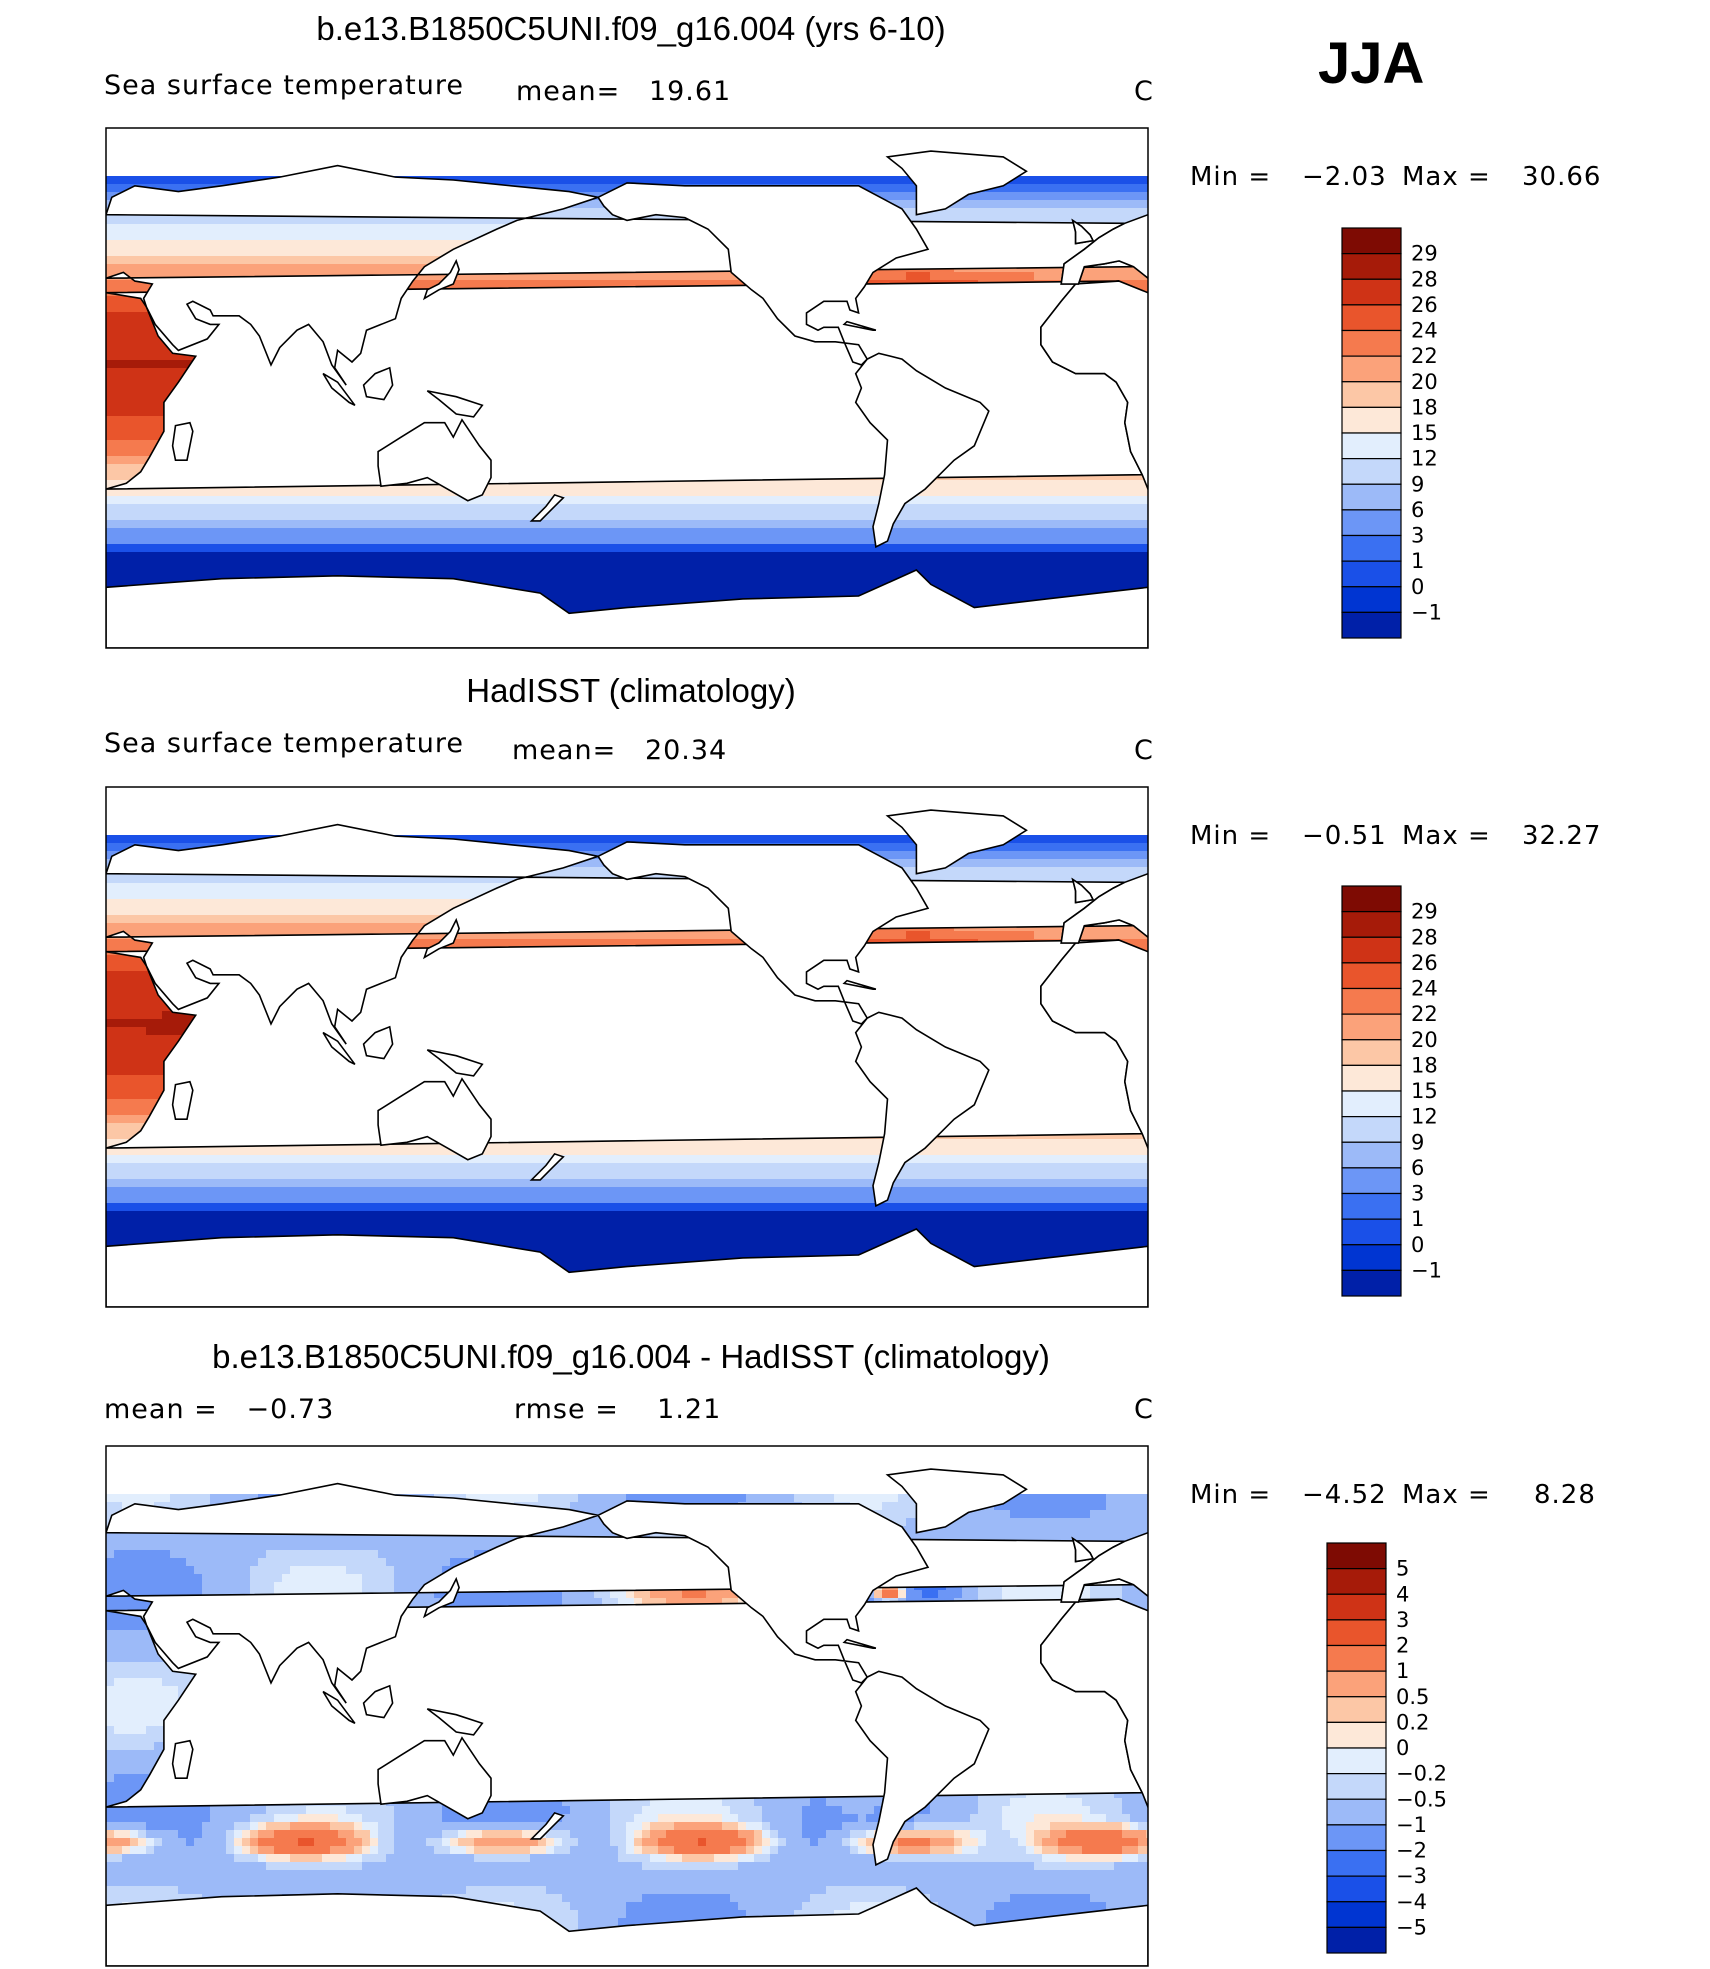 The width and height of the screenshot is (1710, 1969). Describe the element at coordinates (1094, 1044) in the screenshot. I see `land-africa` at that location.